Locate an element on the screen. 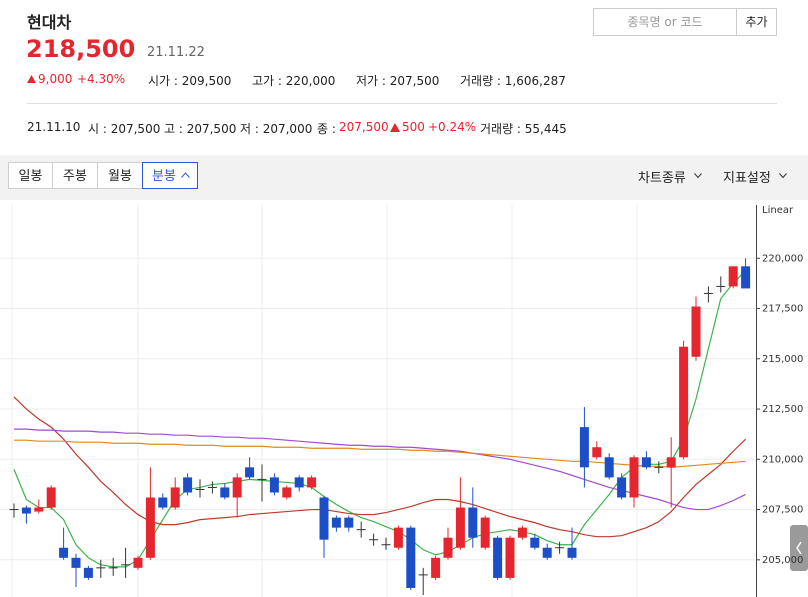 This screenshot has width=808, height=597. search-input: 종목명 or 코드 is located at coordinates (665, 22).